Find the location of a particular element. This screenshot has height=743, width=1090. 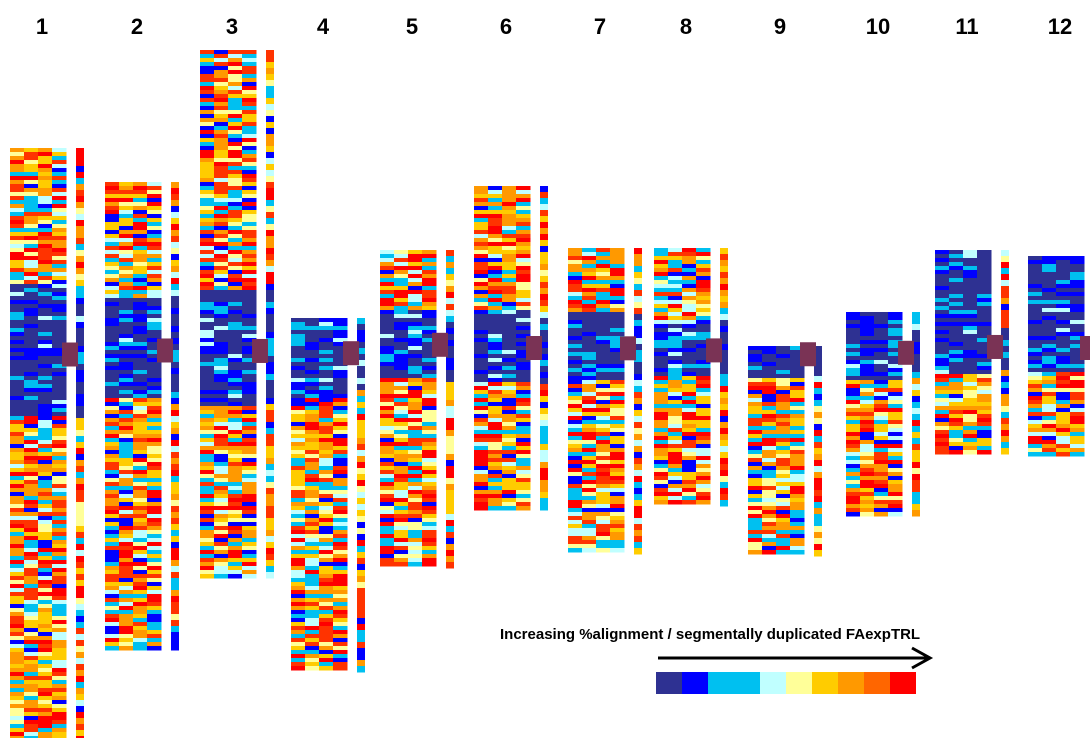

chromosome-label-6: 6 is located at coordinates (506, 26).